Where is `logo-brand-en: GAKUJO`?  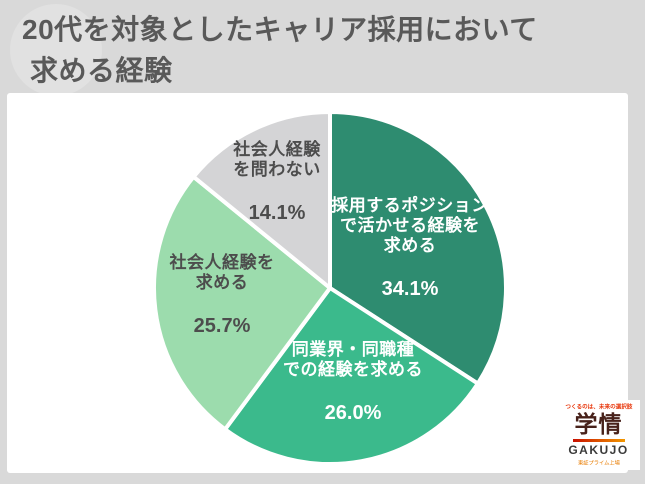
logo-brand-en: GAKUJO is located at coordinates (598, 449).